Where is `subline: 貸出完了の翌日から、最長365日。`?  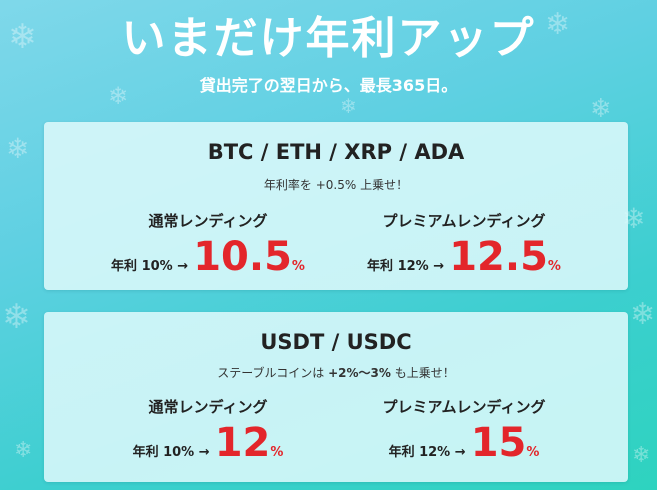
subline: 貸出完了の翌日から、最長365日。 is located at coordinates (328, 85).